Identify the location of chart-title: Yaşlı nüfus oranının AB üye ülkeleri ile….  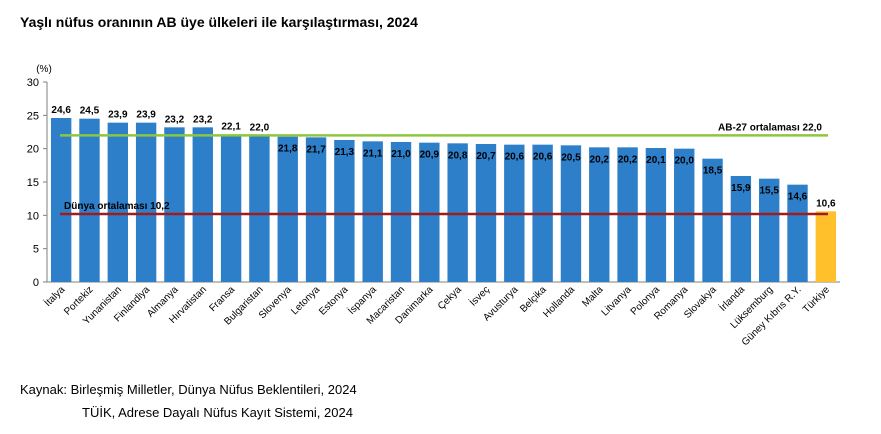
(219, 22).